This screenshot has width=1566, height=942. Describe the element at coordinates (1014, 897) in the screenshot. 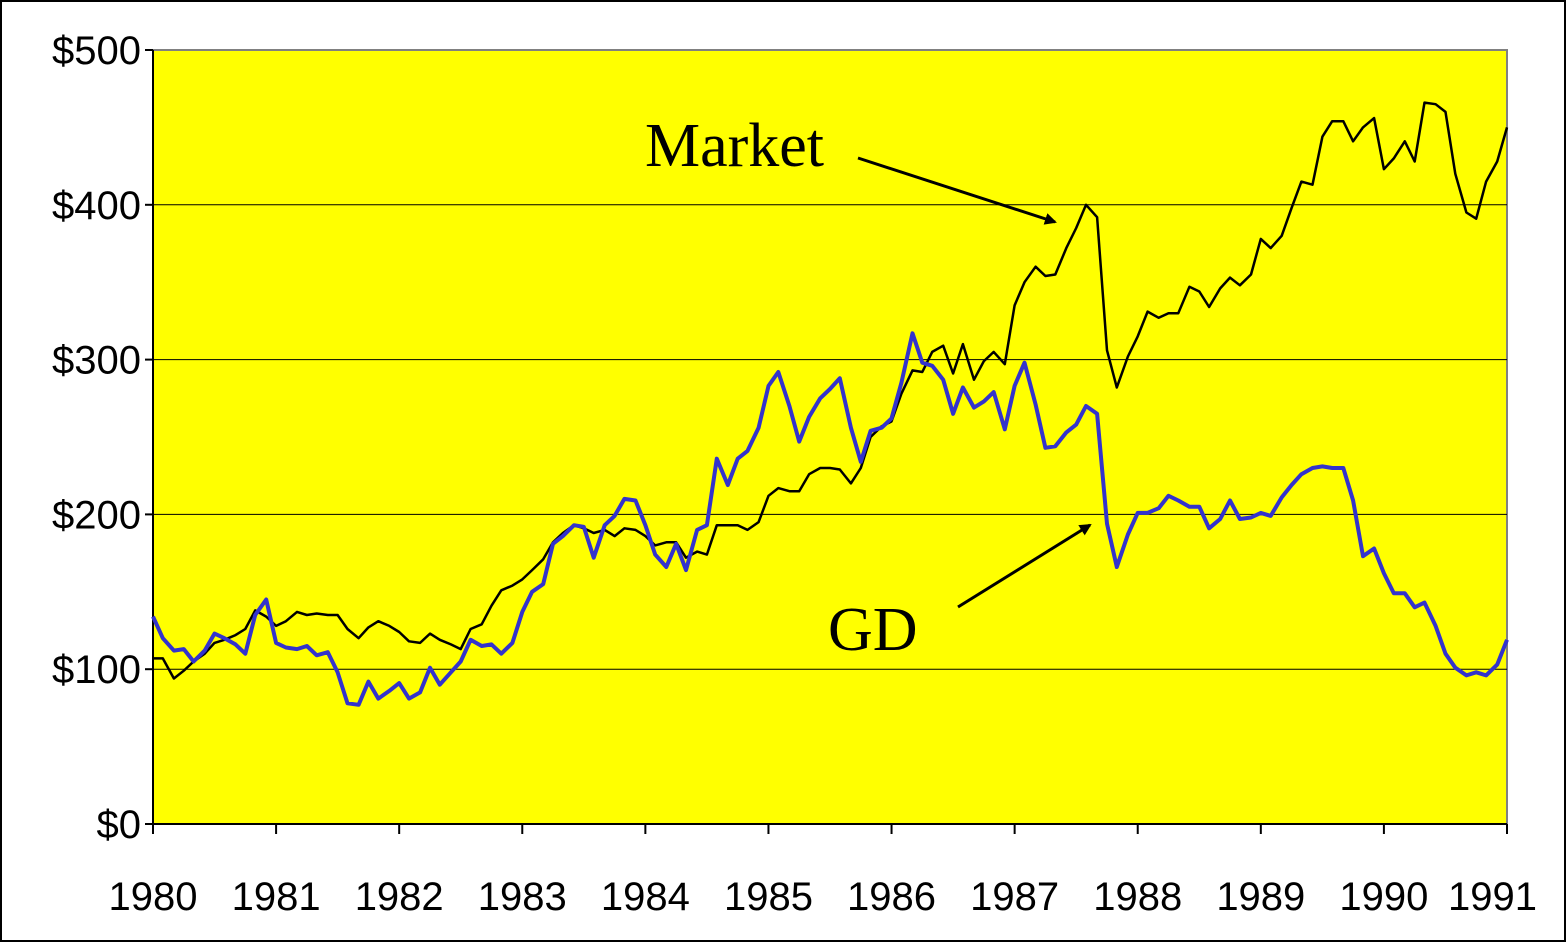

I see `x-tick-label: 1987` at that location.